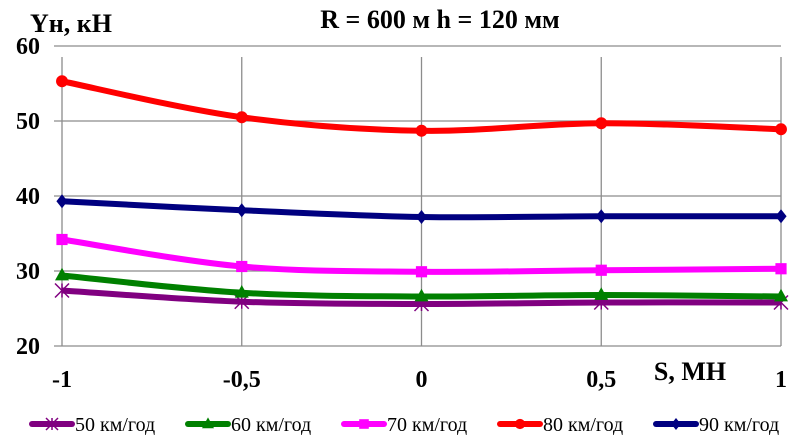 This screenshot has height=446, width=807. I want to click on legend-label: 90 км/год, so click(739, 425).